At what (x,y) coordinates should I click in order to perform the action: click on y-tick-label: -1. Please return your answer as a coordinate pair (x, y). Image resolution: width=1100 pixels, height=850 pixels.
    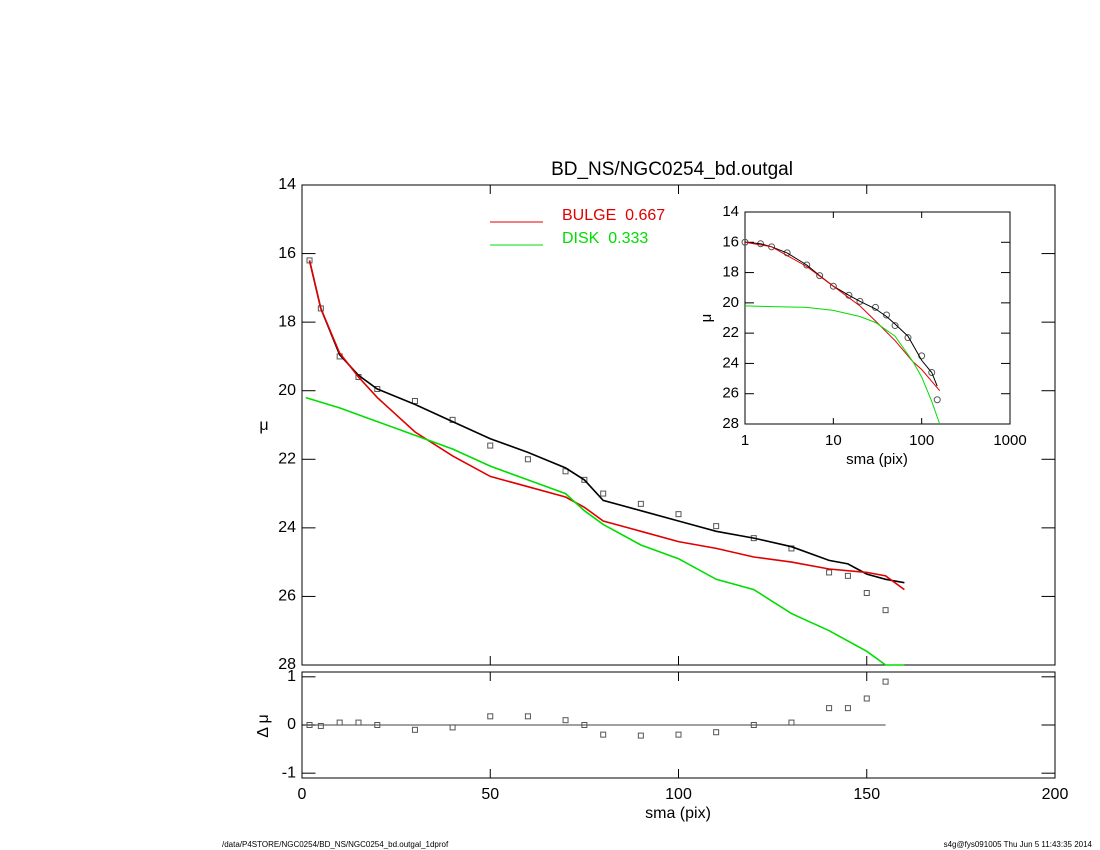
    Looking at the image, I should click on (289, 772).